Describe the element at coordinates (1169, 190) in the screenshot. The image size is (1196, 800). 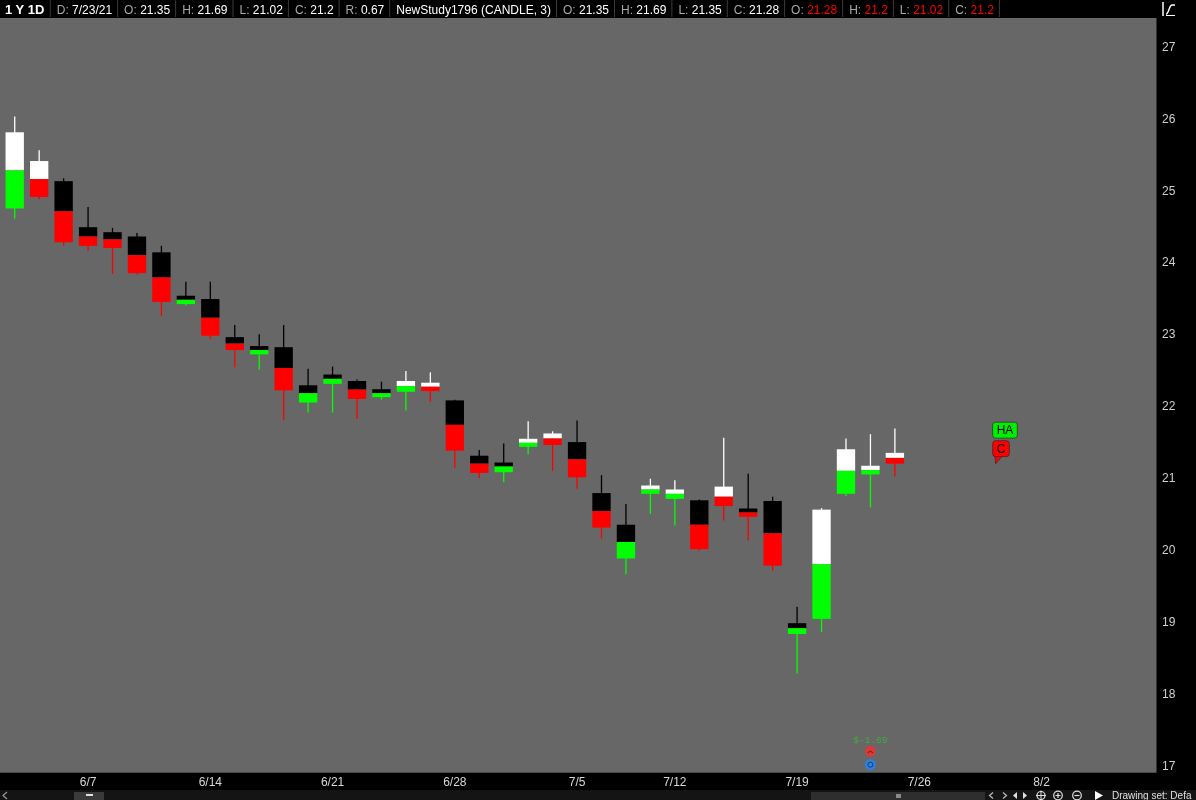
I see `y-tick-label: 25` at that location.